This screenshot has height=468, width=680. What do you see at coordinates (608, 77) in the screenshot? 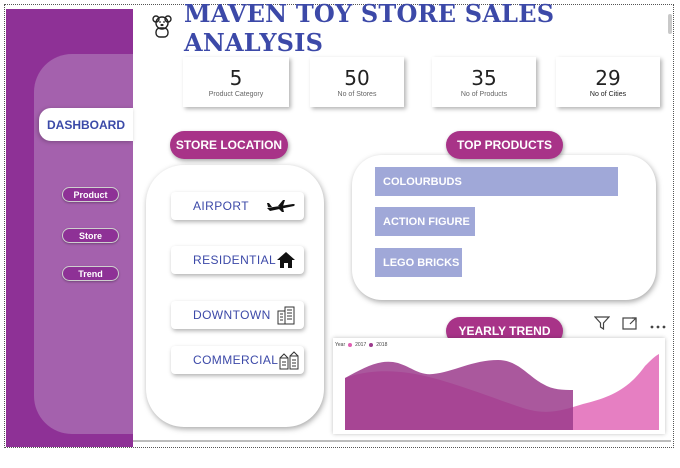
I see `kpi-value: 29` at bounding box center [608, 77].